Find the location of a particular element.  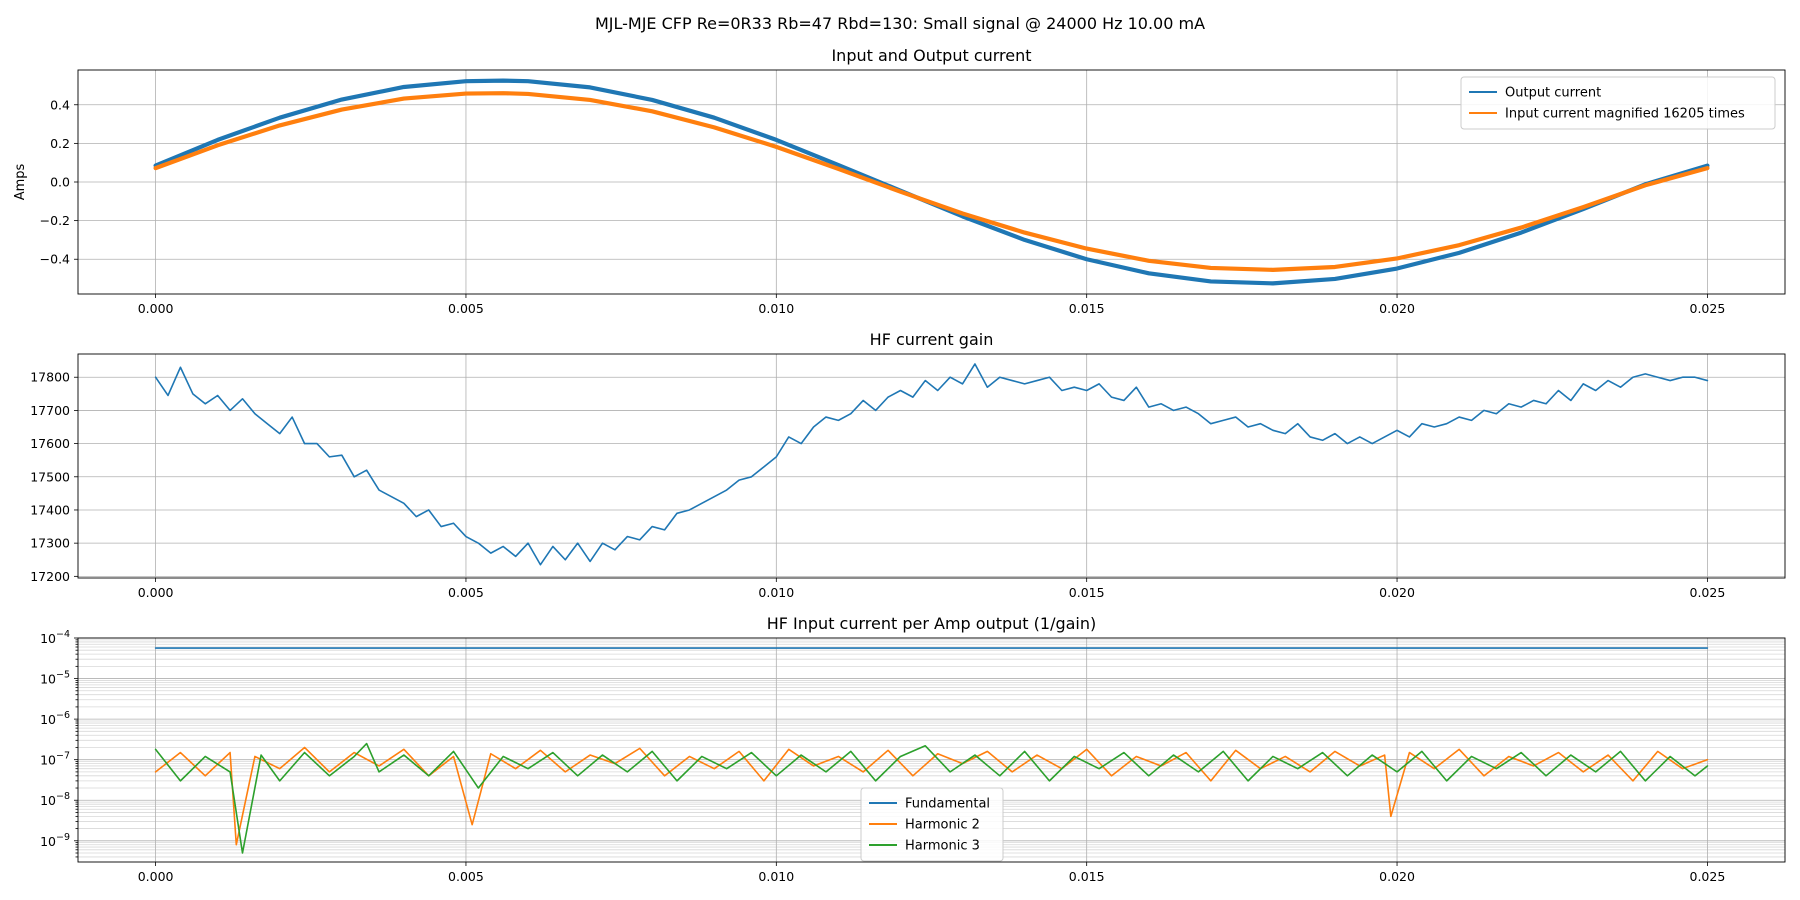

panel-2-y-tick-label: 17300 is located at coordinates (50, 543).